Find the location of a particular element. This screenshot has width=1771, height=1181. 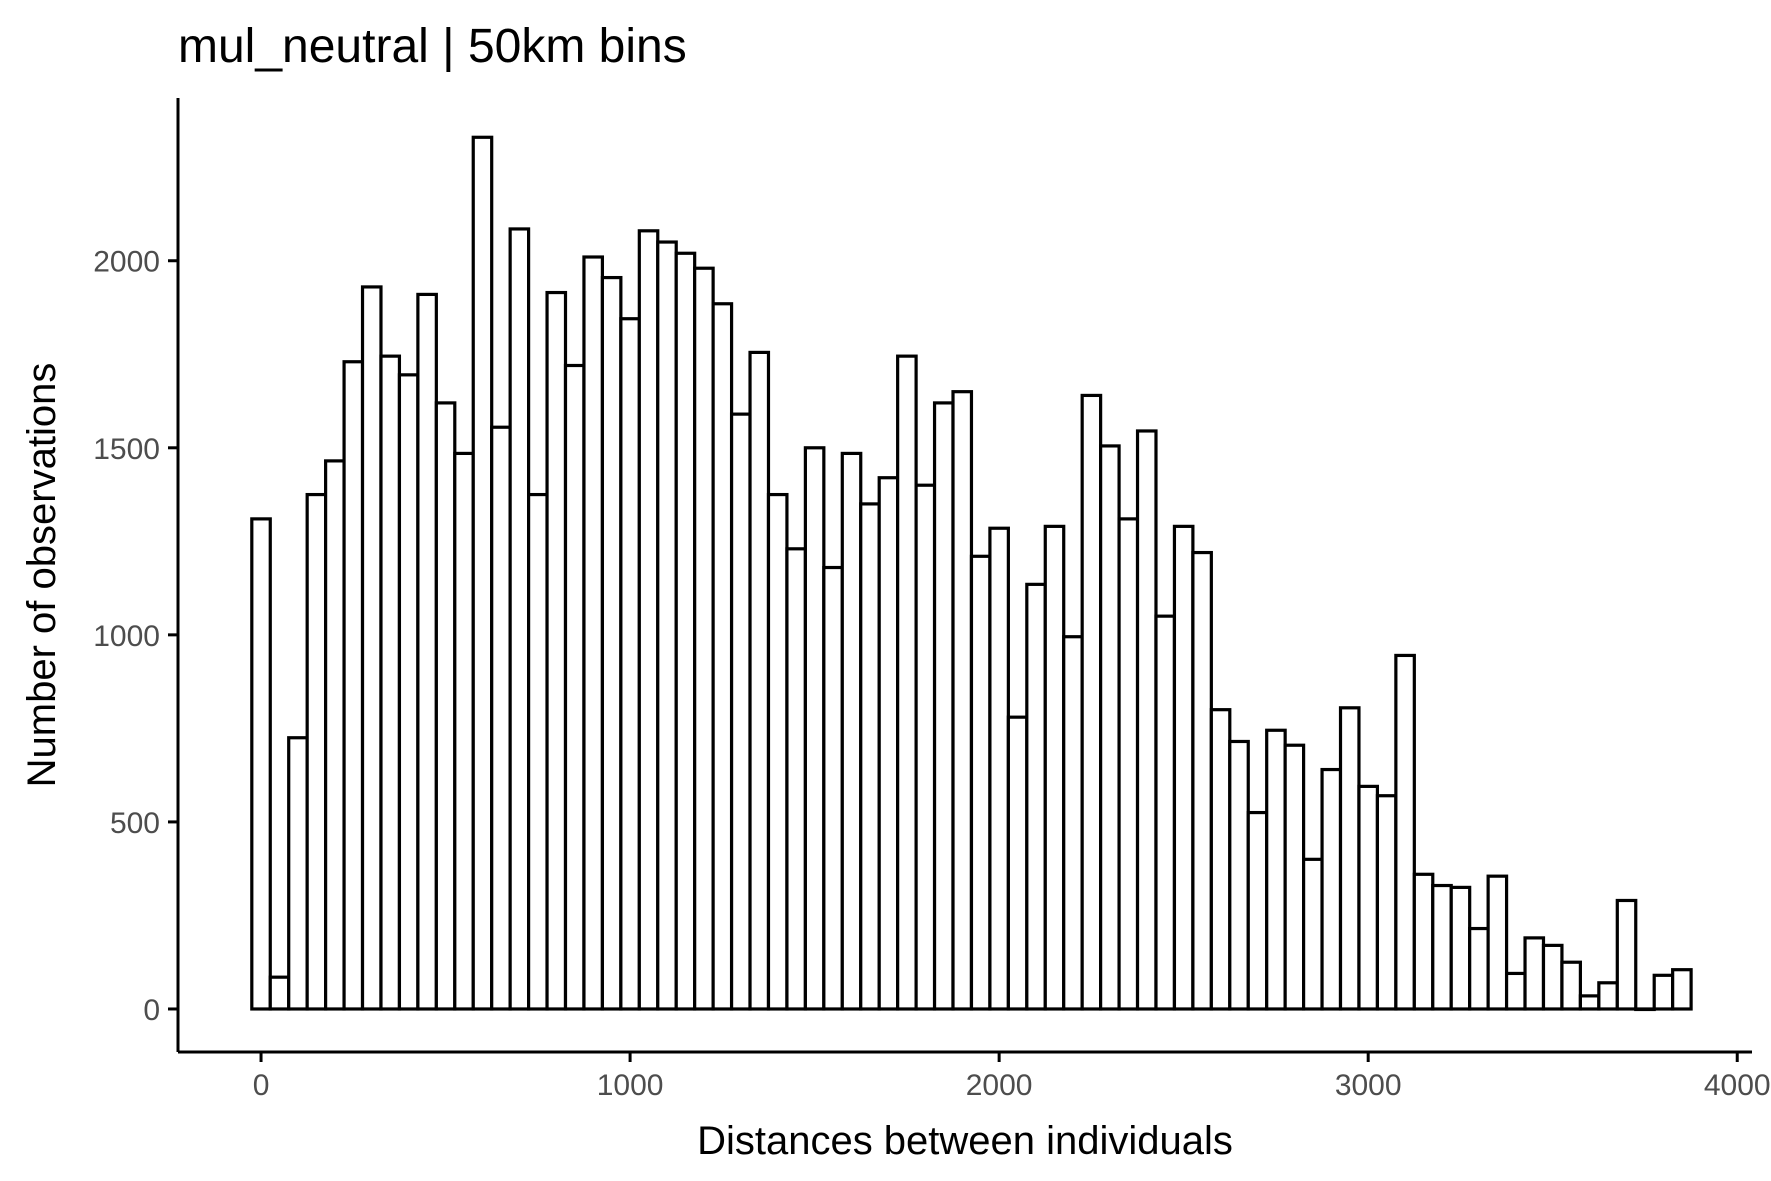

x-tick-label: 1000 is located at coordinates (630, 1085).